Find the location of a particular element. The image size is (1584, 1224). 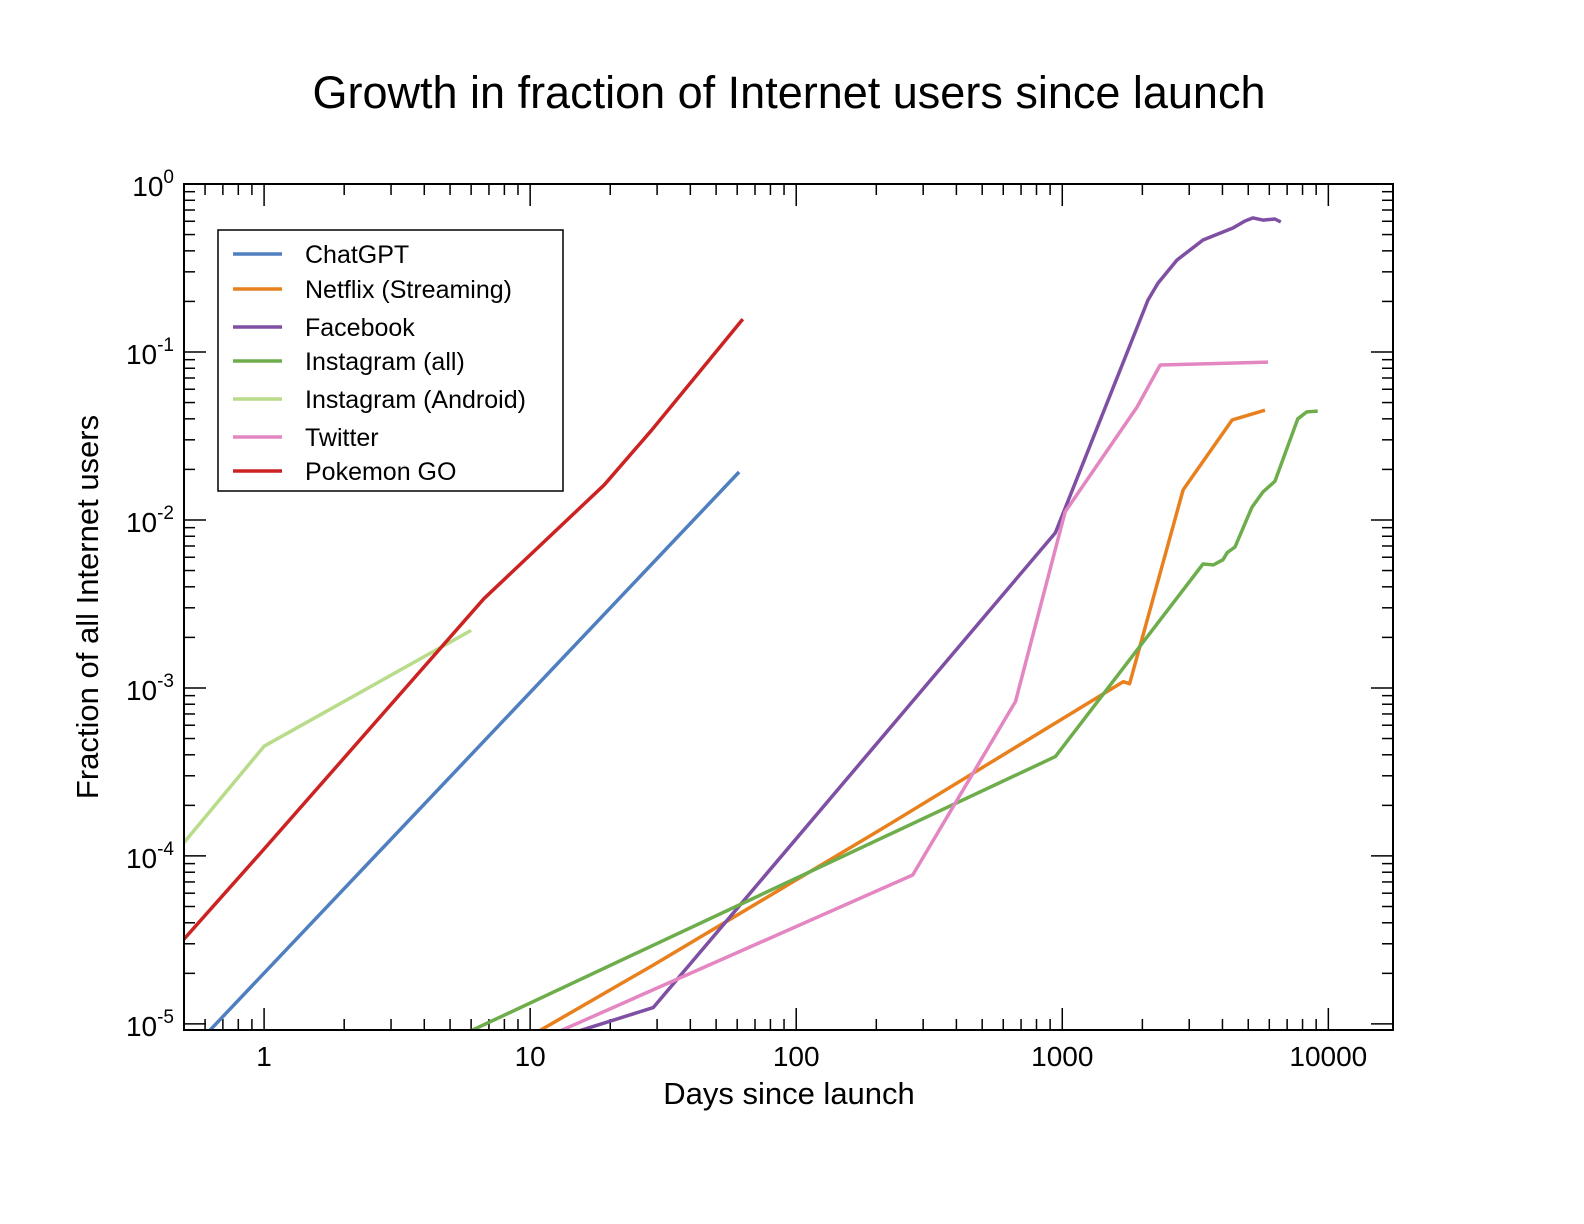

y-tick-label: 10⁰ is located at coordinates (153, 184).